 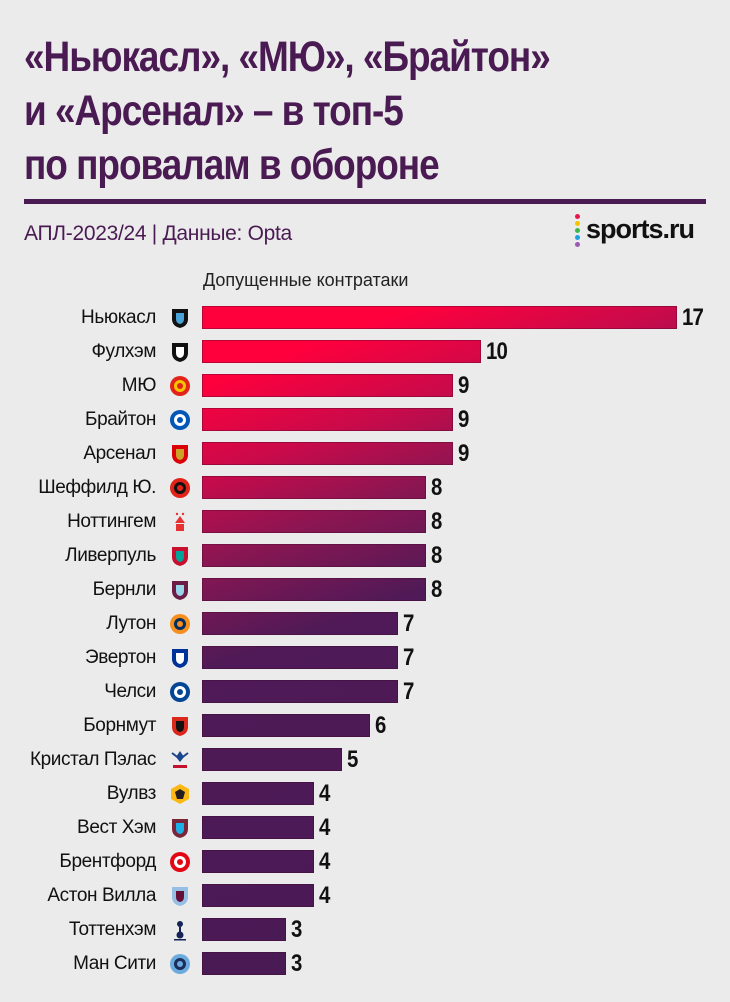 What do you see at coordinates (180, 352) in the screenshot?
I see `fulham-crest-icon` at bounding box center [180, 352].